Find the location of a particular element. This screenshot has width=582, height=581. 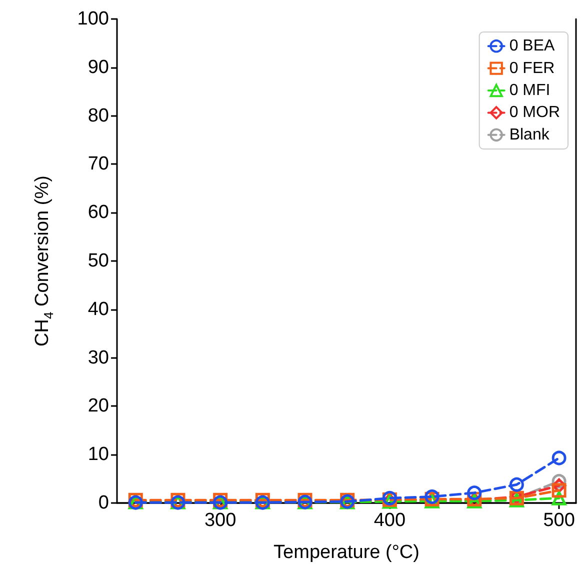

legend-label: 0 BEA is located at coordinates (532, 46).